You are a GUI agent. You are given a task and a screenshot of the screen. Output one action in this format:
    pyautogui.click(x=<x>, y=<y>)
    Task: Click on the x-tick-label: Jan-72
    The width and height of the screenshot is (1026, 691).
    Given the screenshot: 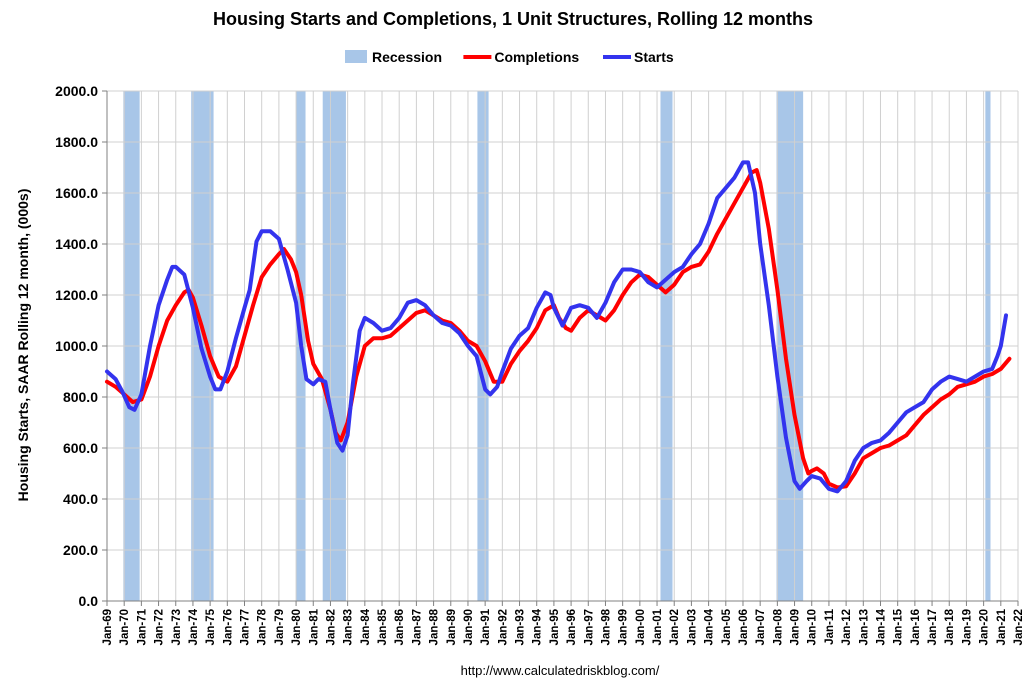 What is the action you would take?
    pyautogui.click(x=160, y=627)
    